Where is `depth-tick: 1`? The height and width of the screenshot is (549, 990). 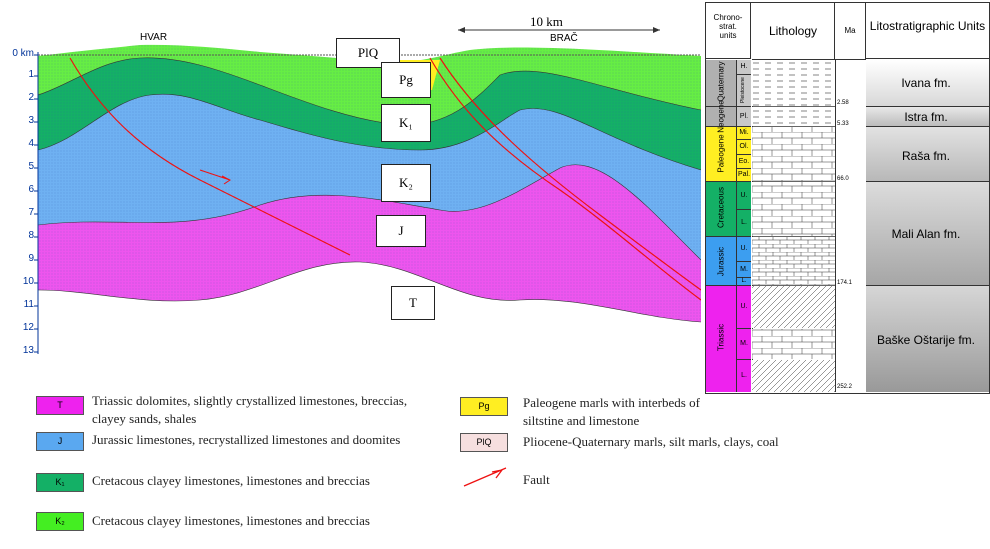
depth-tick: 1 is located at coordinates (19, 74).